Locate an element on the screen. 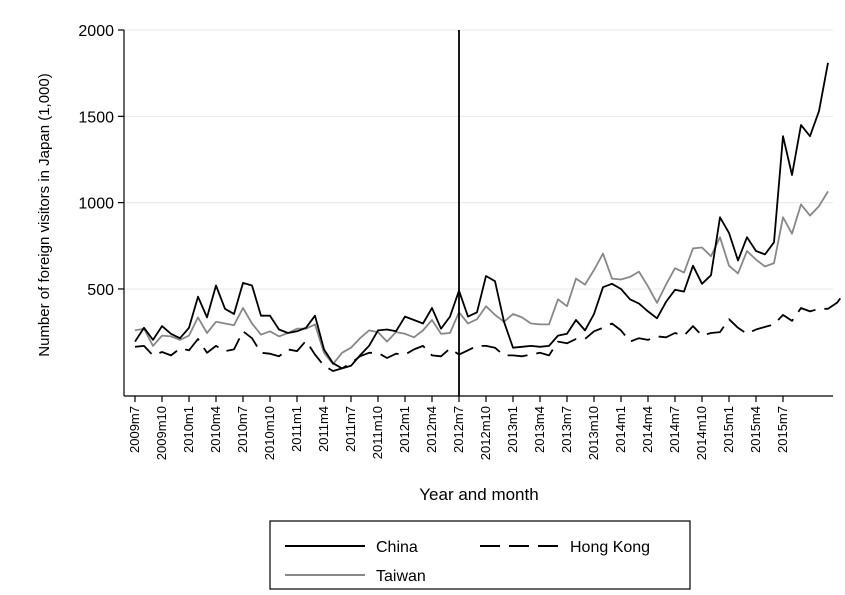 This screenshot has width=845, height=595. legend-label-taiwan: Taiwan is located at coordinates (401, 576).